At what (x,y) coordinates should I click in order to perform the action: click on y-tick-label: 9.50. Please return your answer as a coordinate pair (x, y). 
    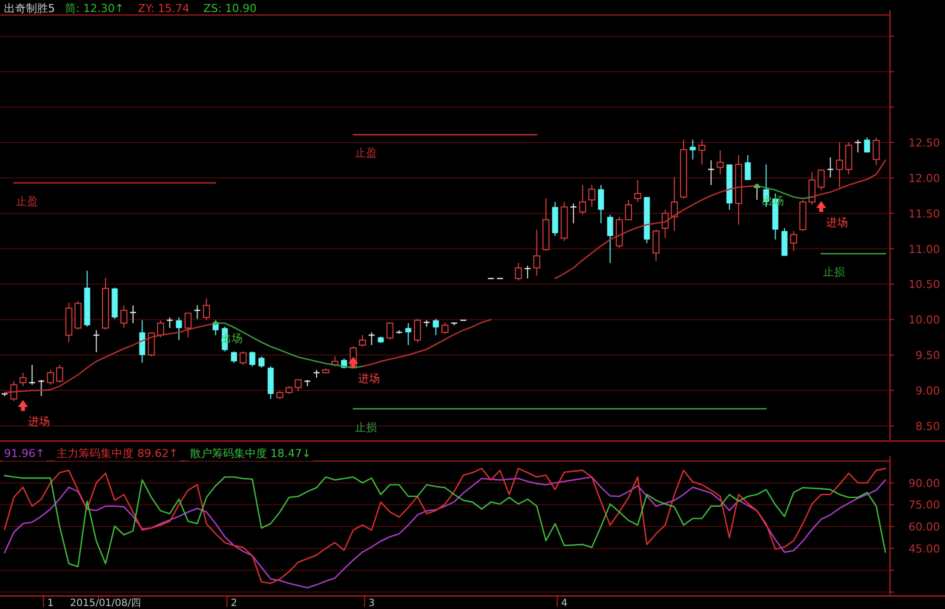
    Looking at the image, I should click on (928, 355).